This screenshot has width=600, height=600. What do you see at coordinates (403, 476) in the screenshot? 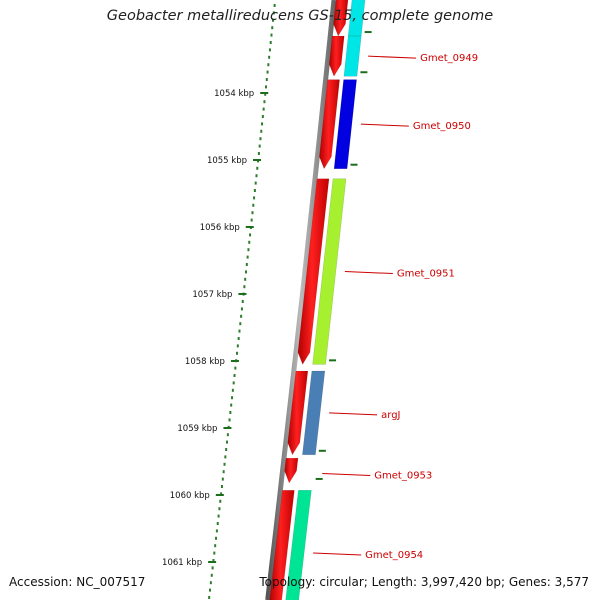
I see `gene-label: Gmet_0953` at bounding box center [403, 476].